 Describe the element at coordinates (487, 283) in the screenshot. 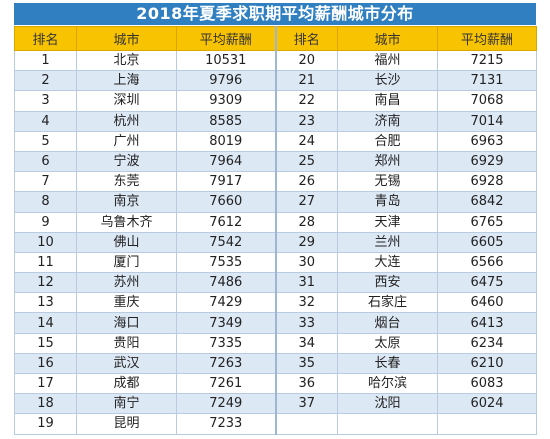

I see `cell-salary: 6475` at that location.